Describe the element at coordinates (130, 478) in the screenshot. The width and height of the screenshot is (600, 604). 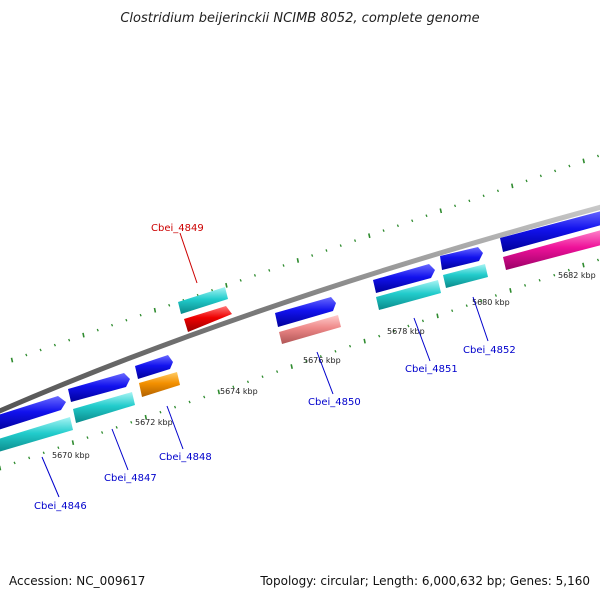
I see `gene-label-cbei-4847: Cbei_4847` at that location.